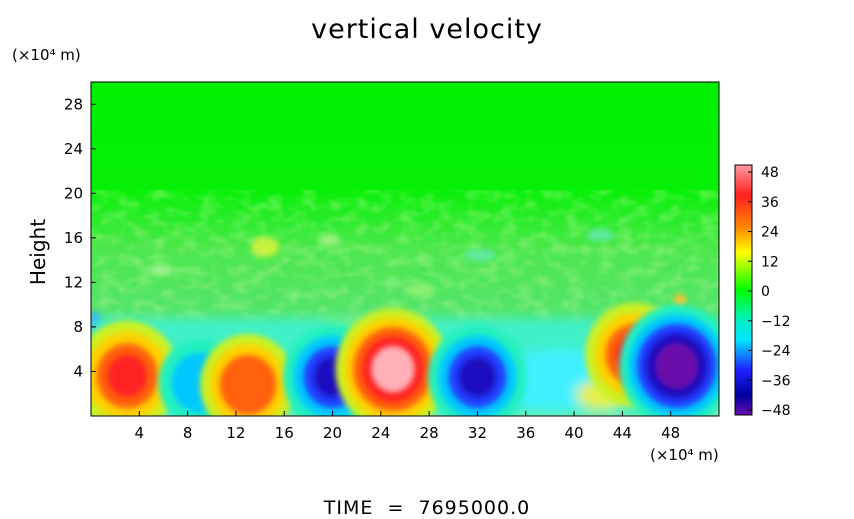 This screenshot has width=854, height=519. I want to click on colorbar-tick-label: −48, so click(776, 411).